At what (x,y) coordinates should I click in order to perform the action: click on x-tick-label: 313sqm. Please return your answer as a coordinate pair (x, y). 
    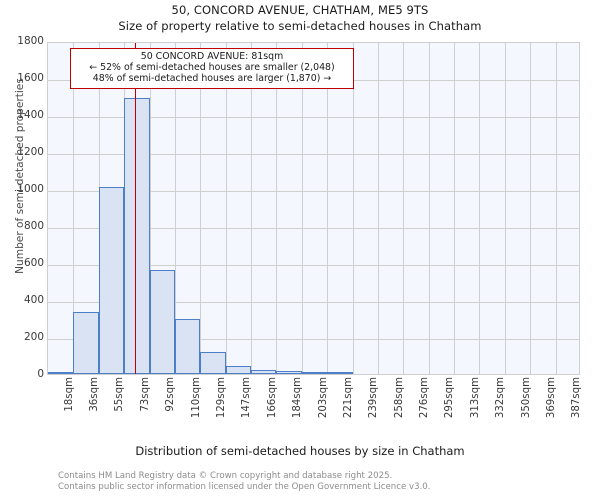
    Looking at the image, I should click on (475, 398).